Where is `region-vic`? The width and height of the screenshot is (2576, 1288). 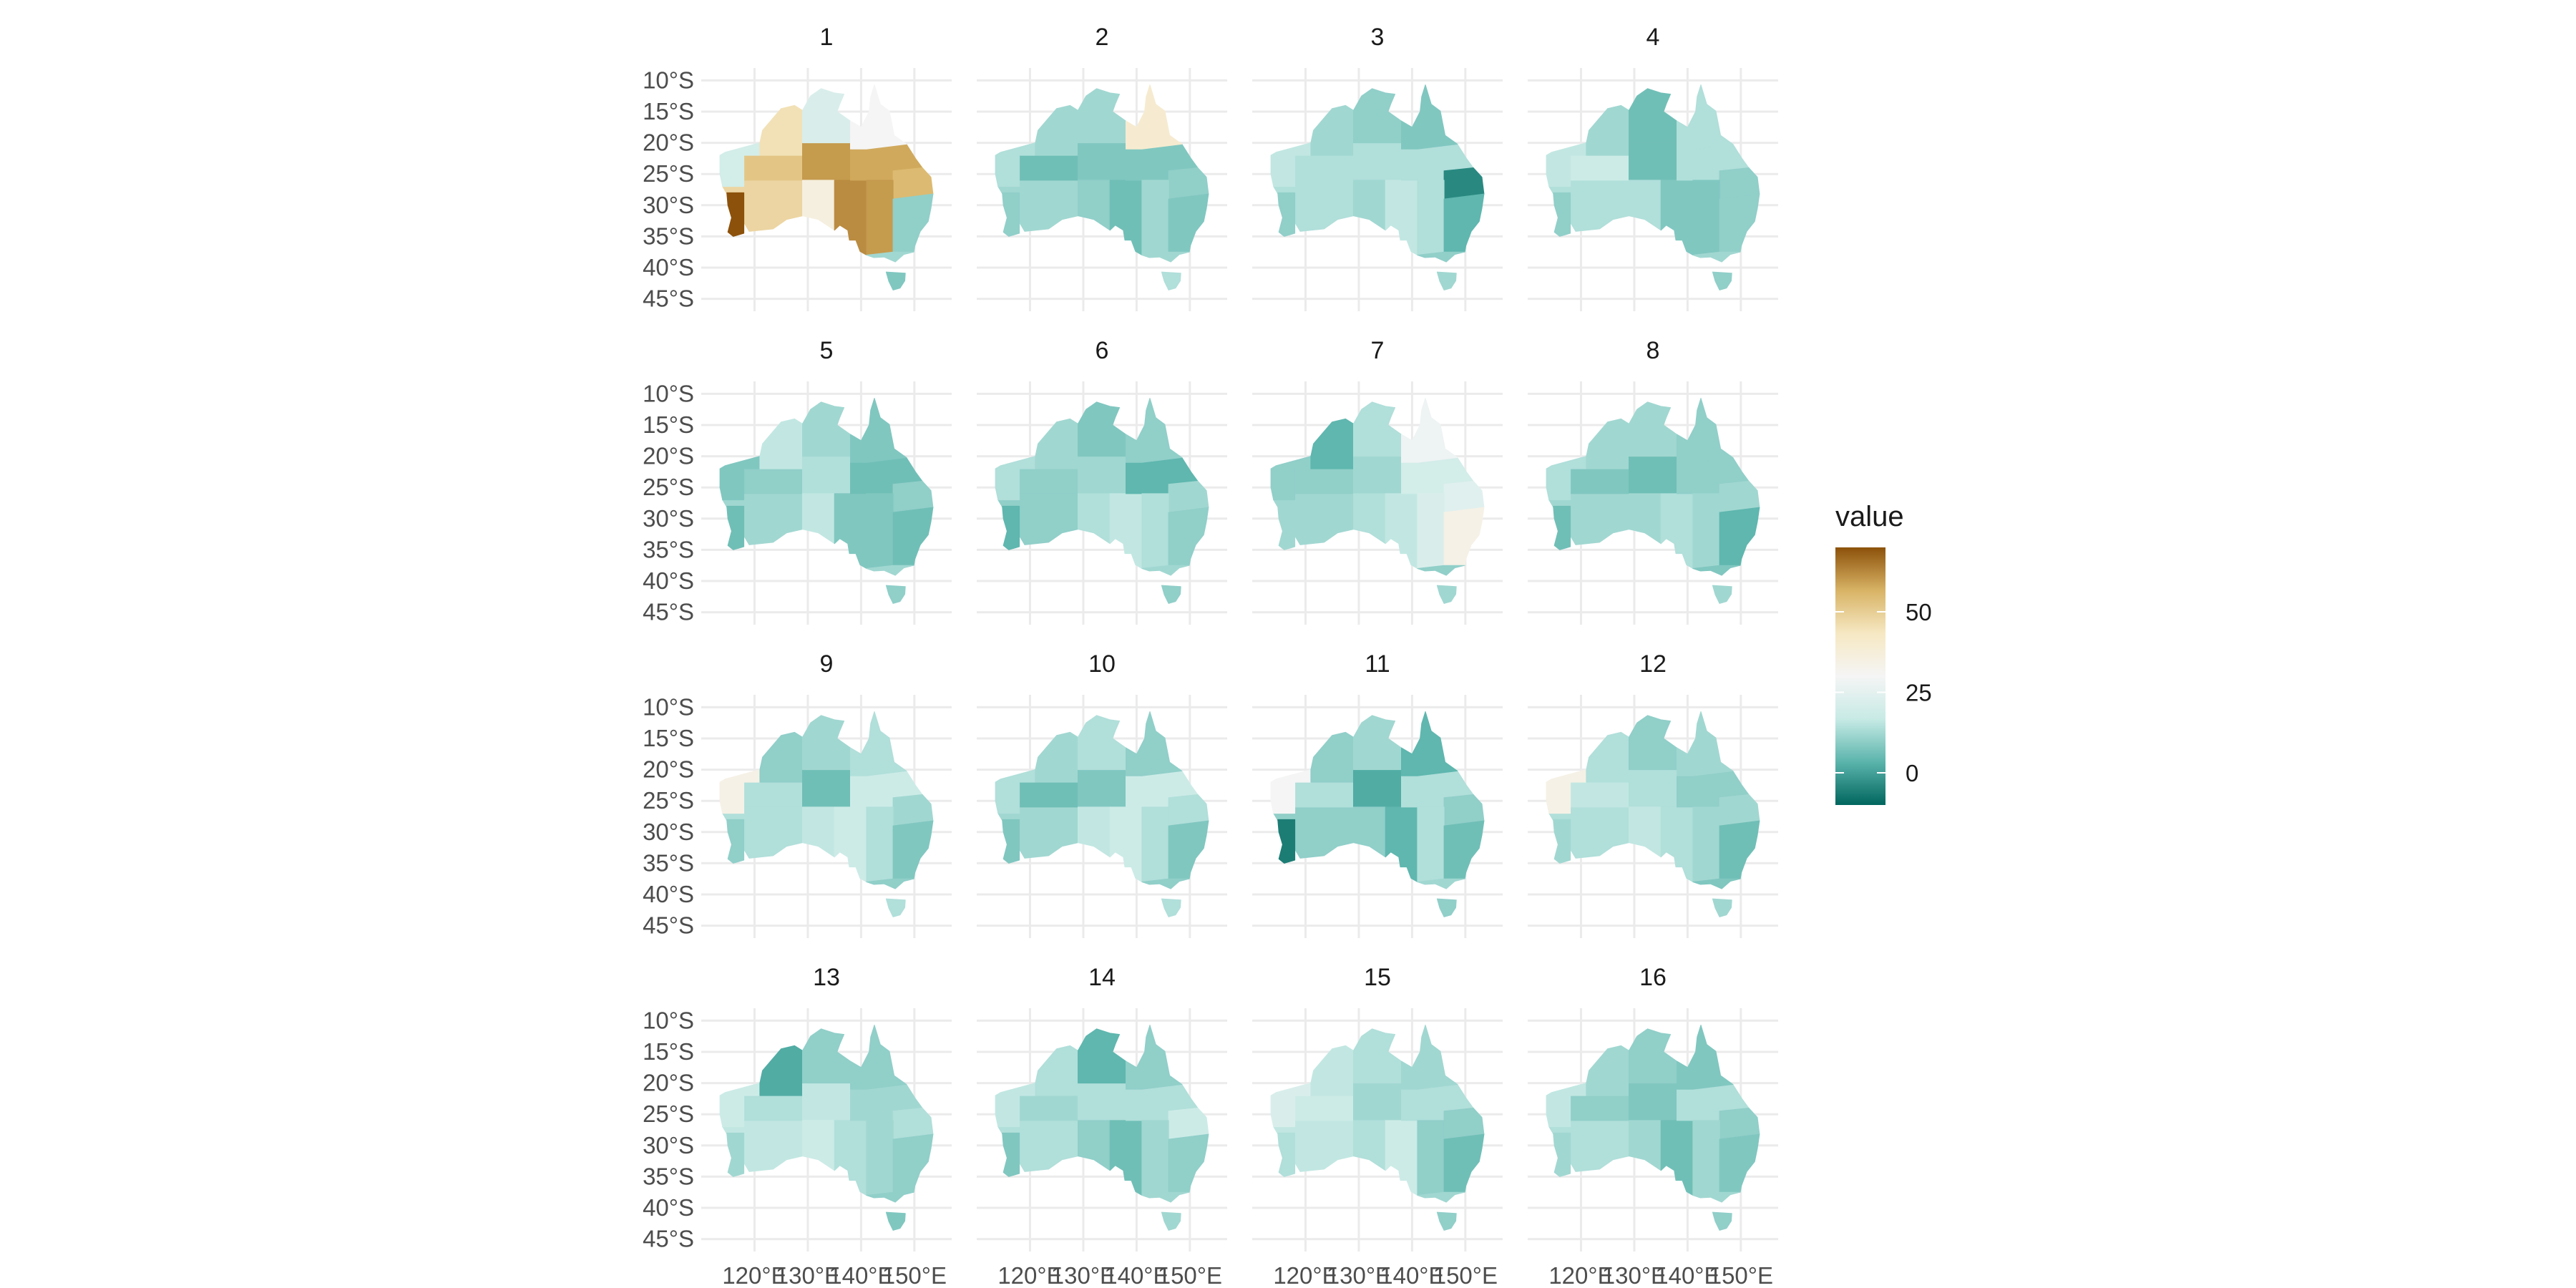 region-vic is located at coordinates (1441, 570).